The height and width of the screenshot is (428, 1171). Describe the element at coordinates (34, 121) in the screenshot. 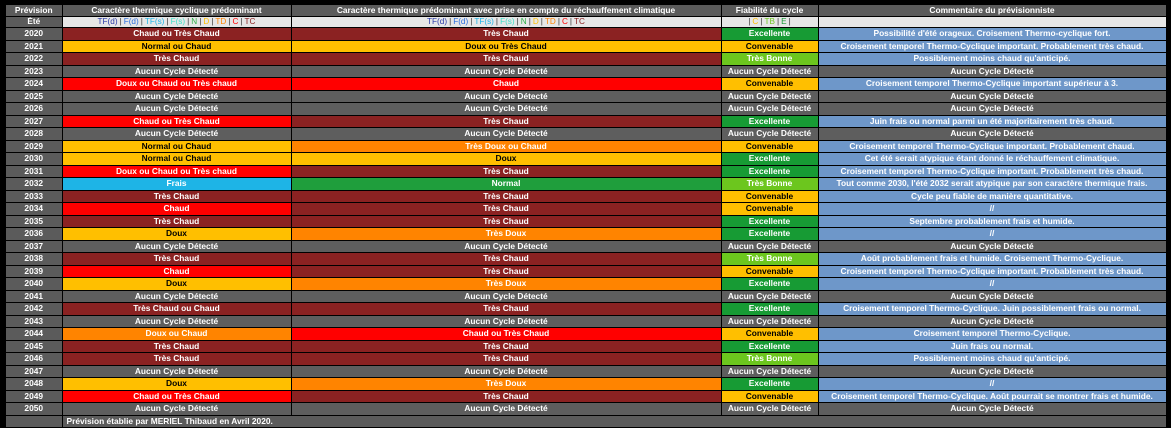

I see `year-cell: 2027` at that location.